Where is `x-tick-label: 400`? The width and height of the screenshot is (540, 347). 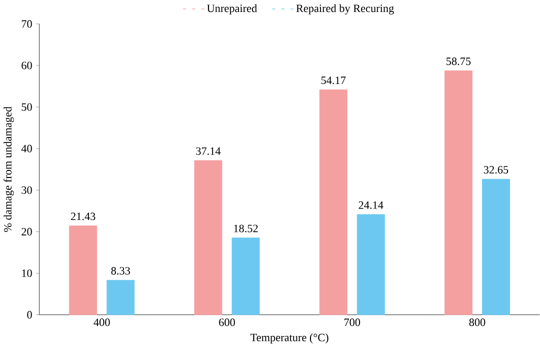 x-tick-label: 400 is located at coordinates (102, 322).